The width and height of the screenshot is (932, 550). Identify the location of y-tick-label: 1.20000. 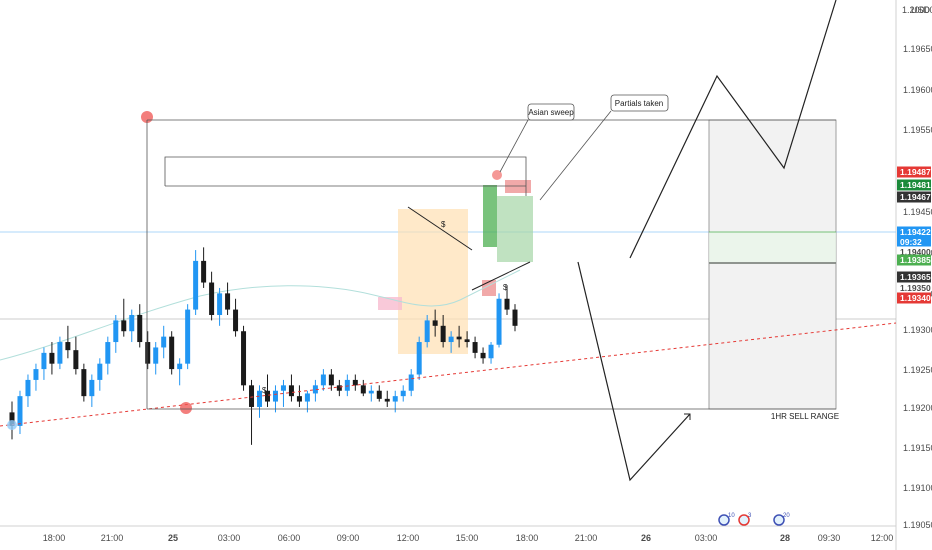
(917, 10).